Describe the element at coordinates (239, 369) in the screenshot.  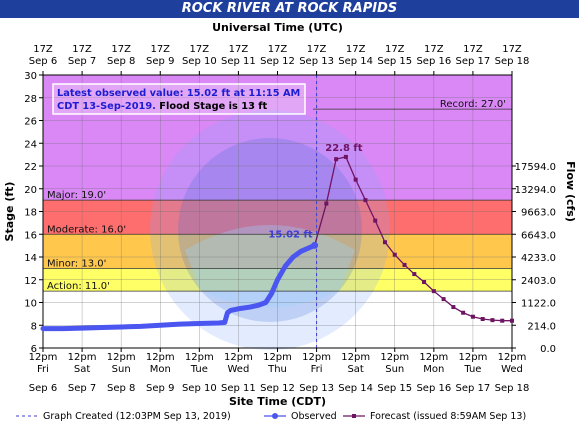
I see `bottom-tick-day: Wed` at that location.